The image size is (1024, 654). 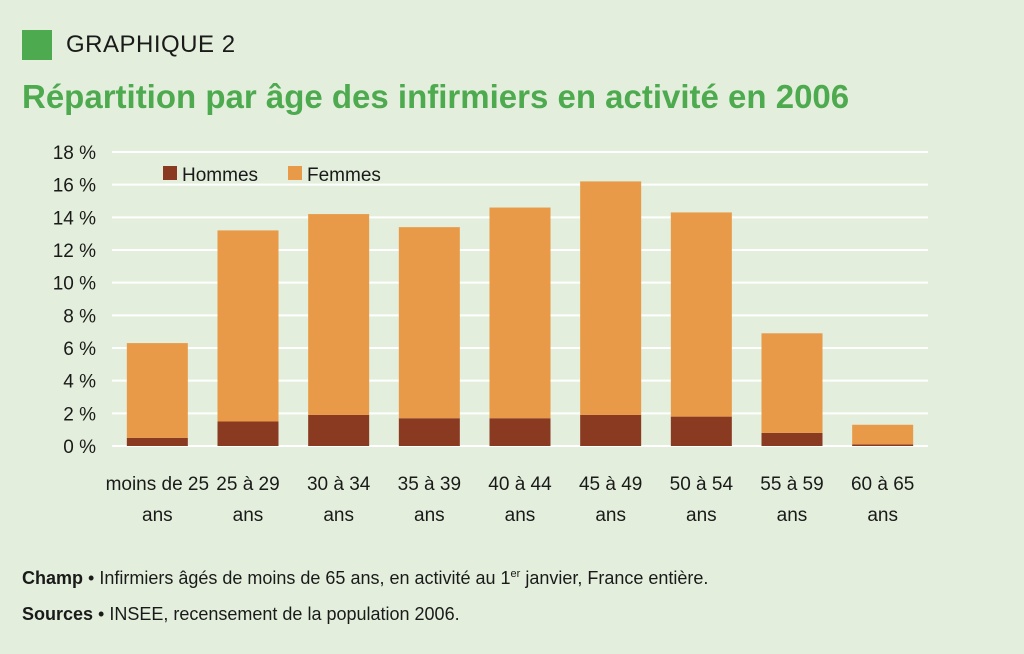 I want to click on y-tick-label: 8 %, so click(x=79, y=316).